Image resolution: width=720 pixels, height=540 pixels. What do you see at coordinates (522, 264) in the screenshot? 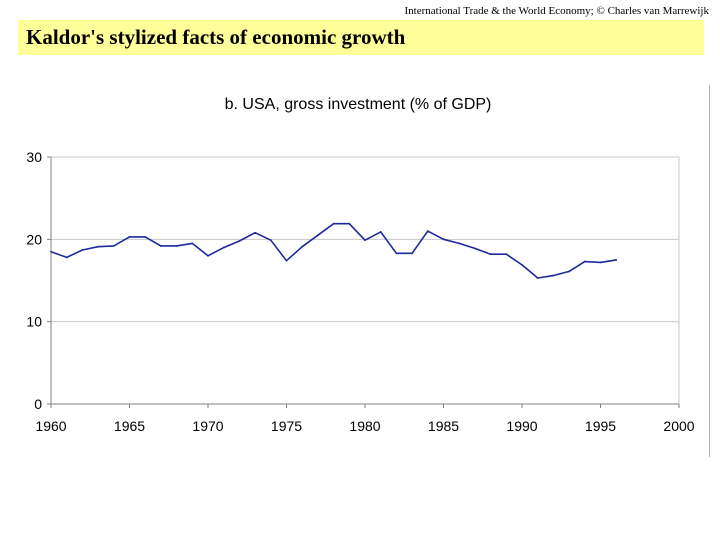
I see `data-point-1990` at bounding box center [522, 264].